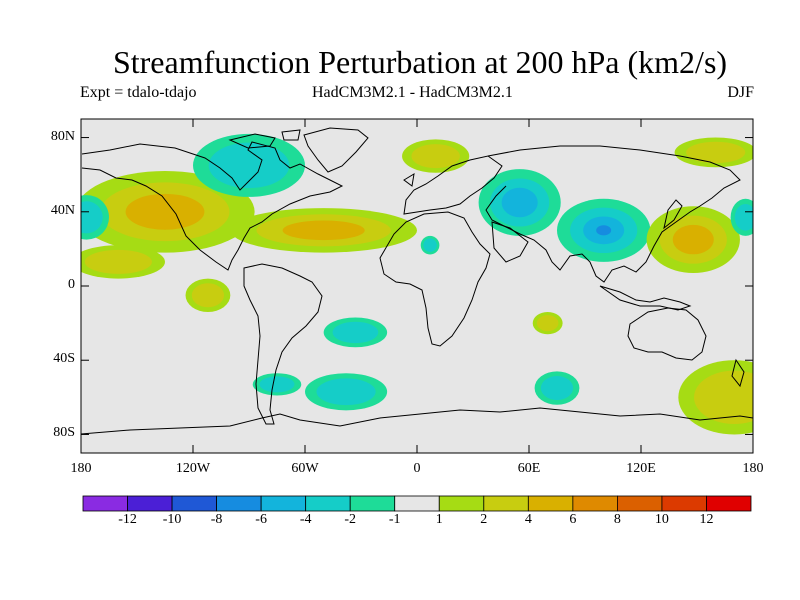  Describe the element at coordinates (127, 519) in the screenshot. I see `colorbar-label: -12` at that location.